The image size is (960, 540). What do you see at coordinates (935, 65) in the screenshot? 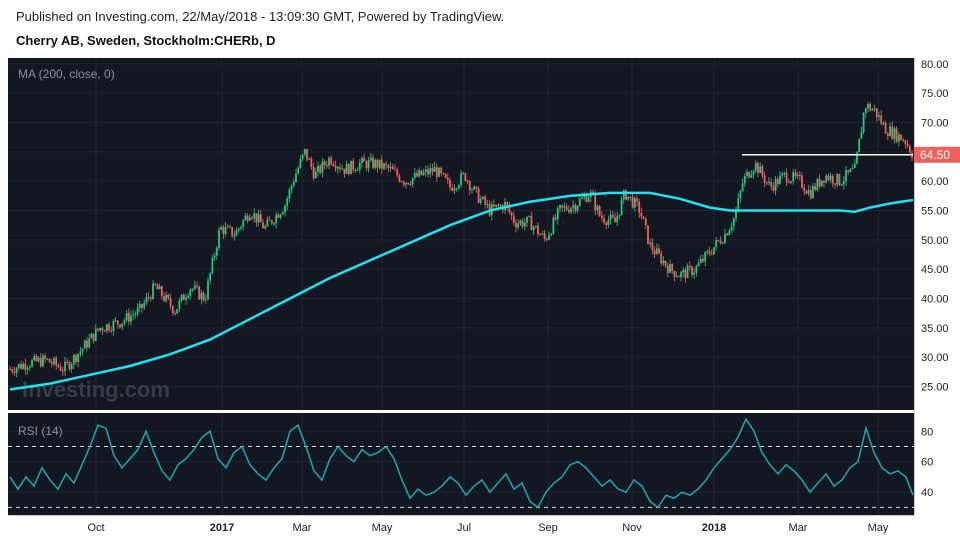
I see `price-tick-label: 80.00` at bounding box center [935, 65].